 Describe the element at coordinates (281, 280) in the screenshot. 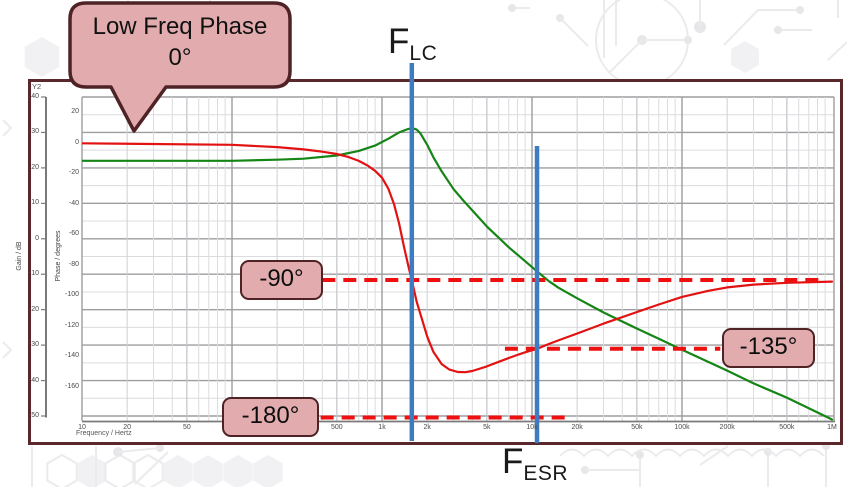

I see `phase-marker-box-minus90: -90°` at that location.